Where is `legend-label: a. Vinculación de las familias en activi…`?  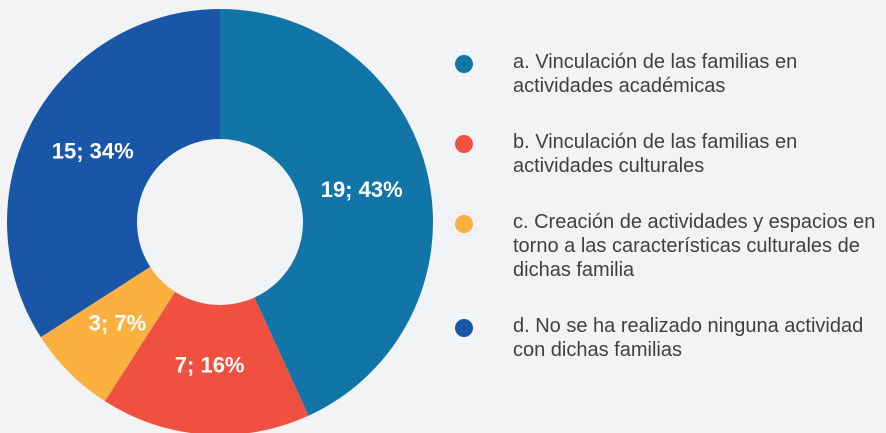 legend-label: a. Vinculación de las familias en activi… is located at coordinates (655, 74).